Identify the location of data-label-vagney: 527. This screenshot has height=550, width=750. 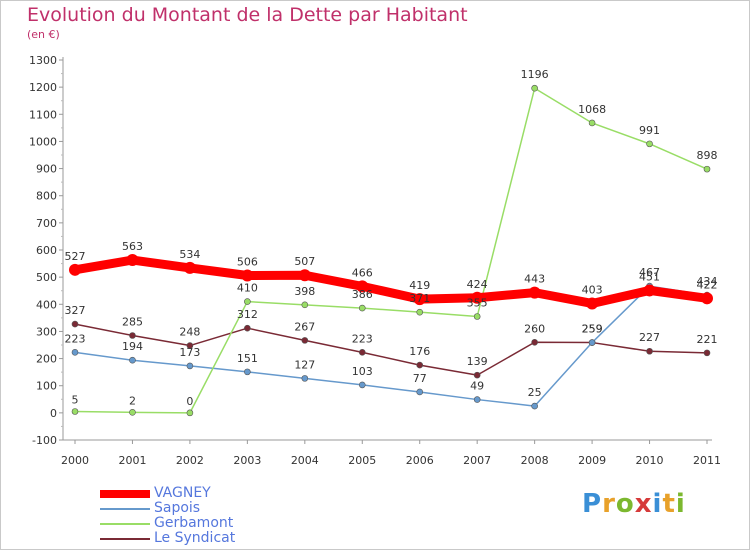
(75, 256).